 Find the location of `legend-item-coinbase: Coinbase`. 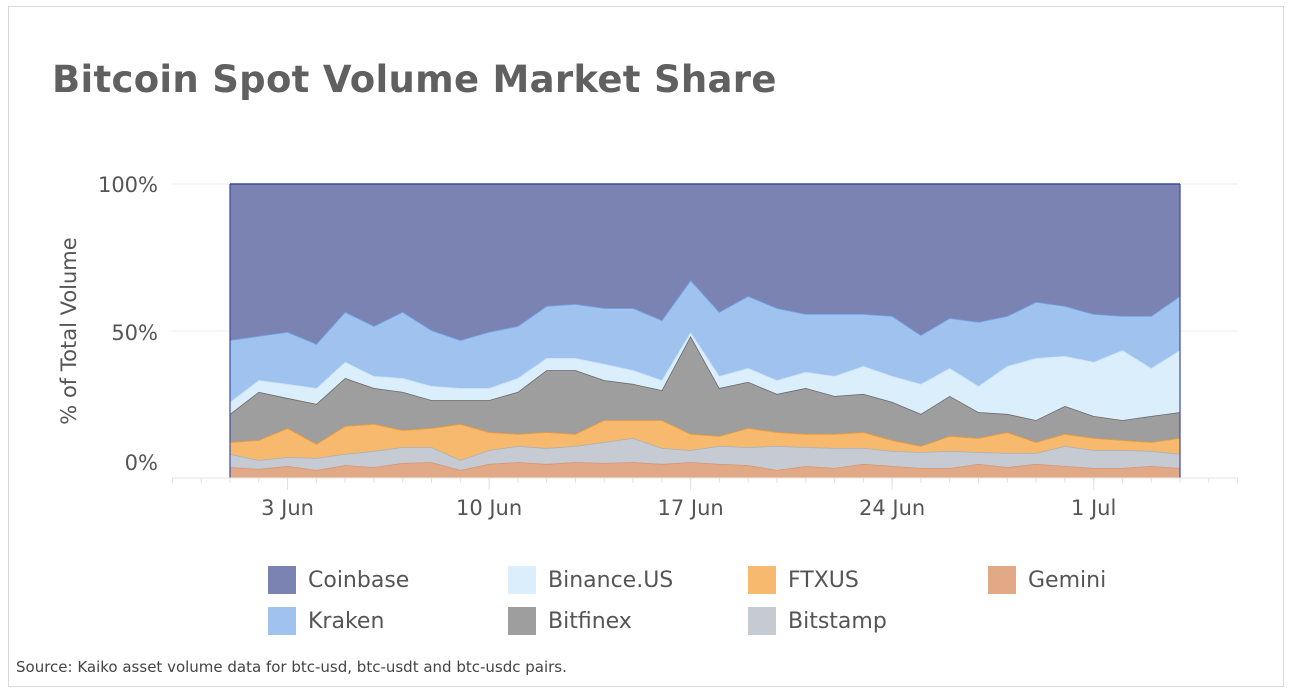

legend-item-coinbase: Coinbase is located at coordinates (338, 580).